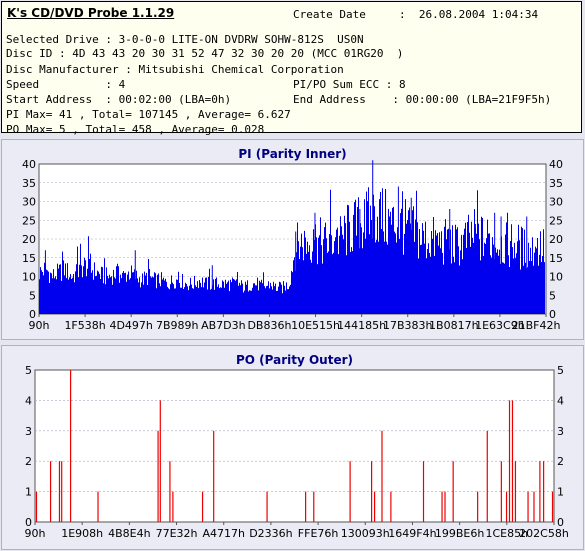 This screenshot has height=551, width=585. What do you see at coordinates (556, 202) in the screenshot?
I see `pi-y-tick-label-right: 30` at bounding box center [556, 202].